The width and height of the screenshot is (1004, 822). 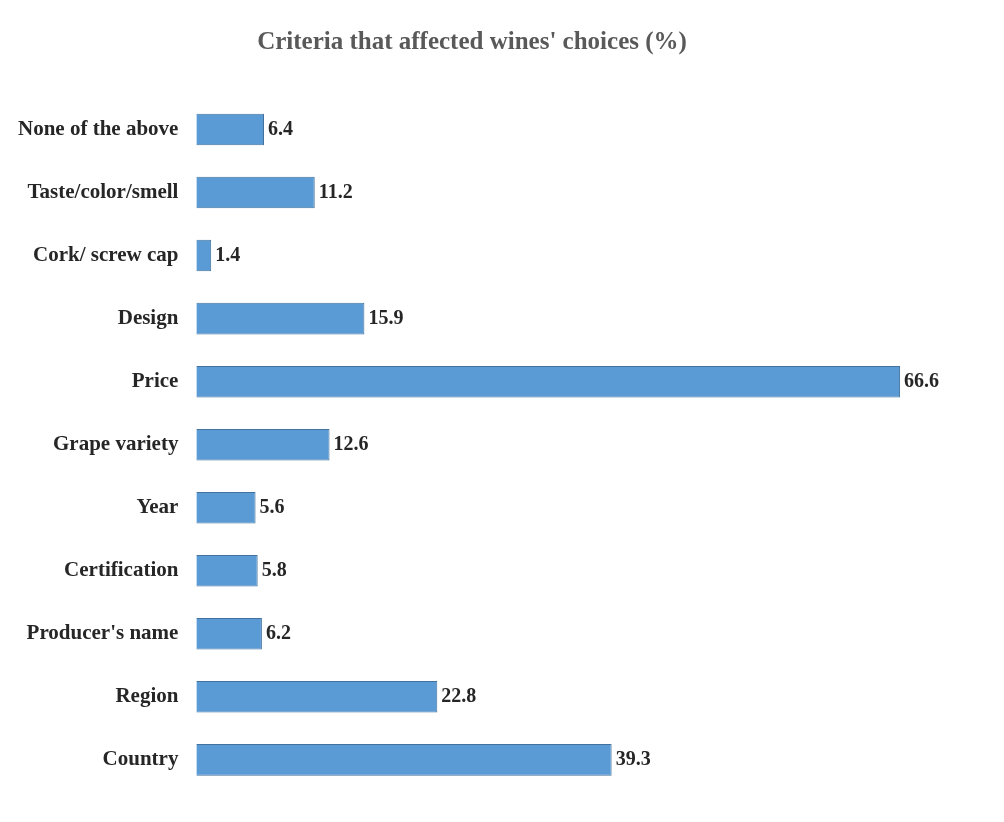 I want to click on data-label: 66.6, so click(x=922, y=379).